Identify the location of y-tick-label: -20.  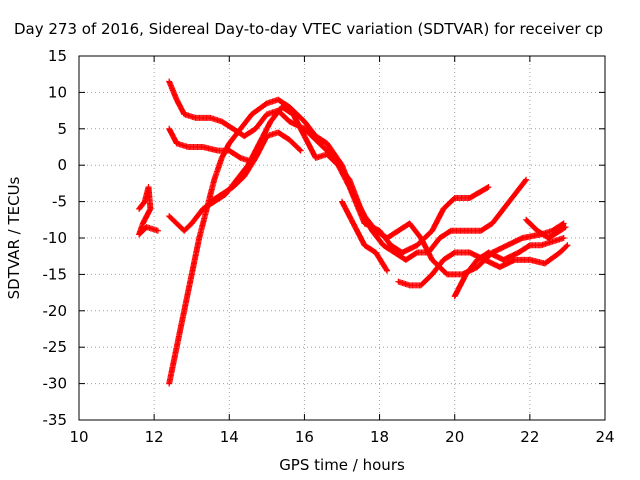
(55, 311).